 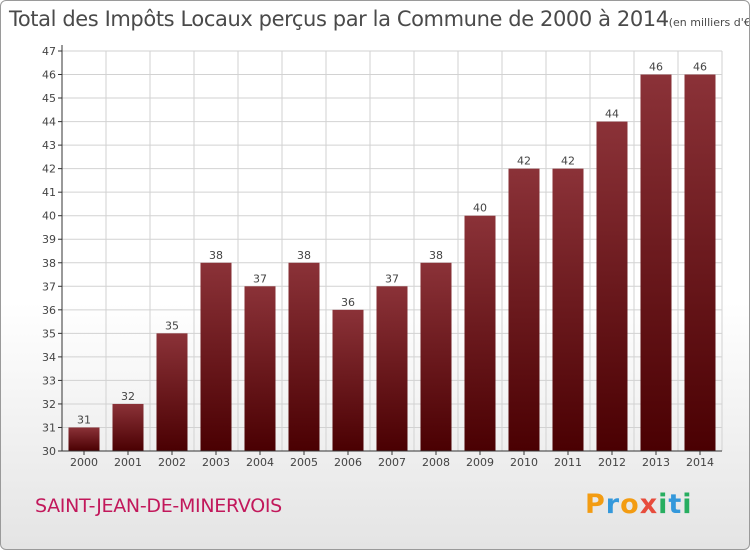 I want to click on y-tick-label: 39, so click(x=49, y=239).